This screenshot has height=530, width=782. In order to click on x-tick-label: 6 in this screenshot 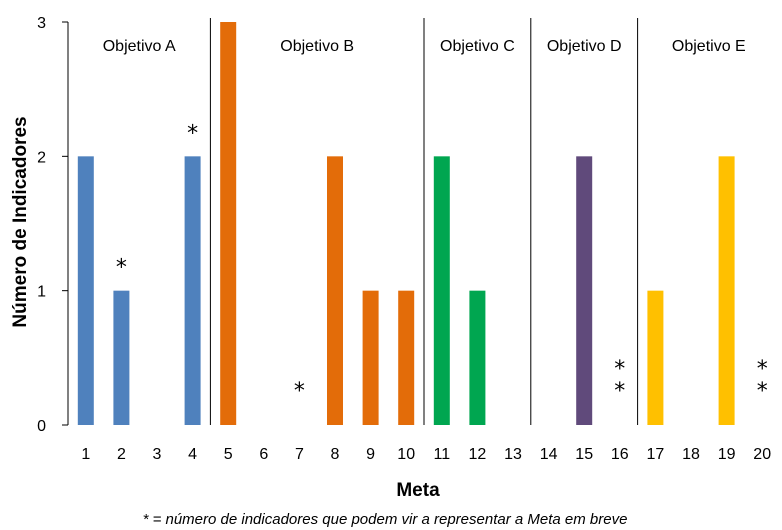, I will do `click(263, 454)`.